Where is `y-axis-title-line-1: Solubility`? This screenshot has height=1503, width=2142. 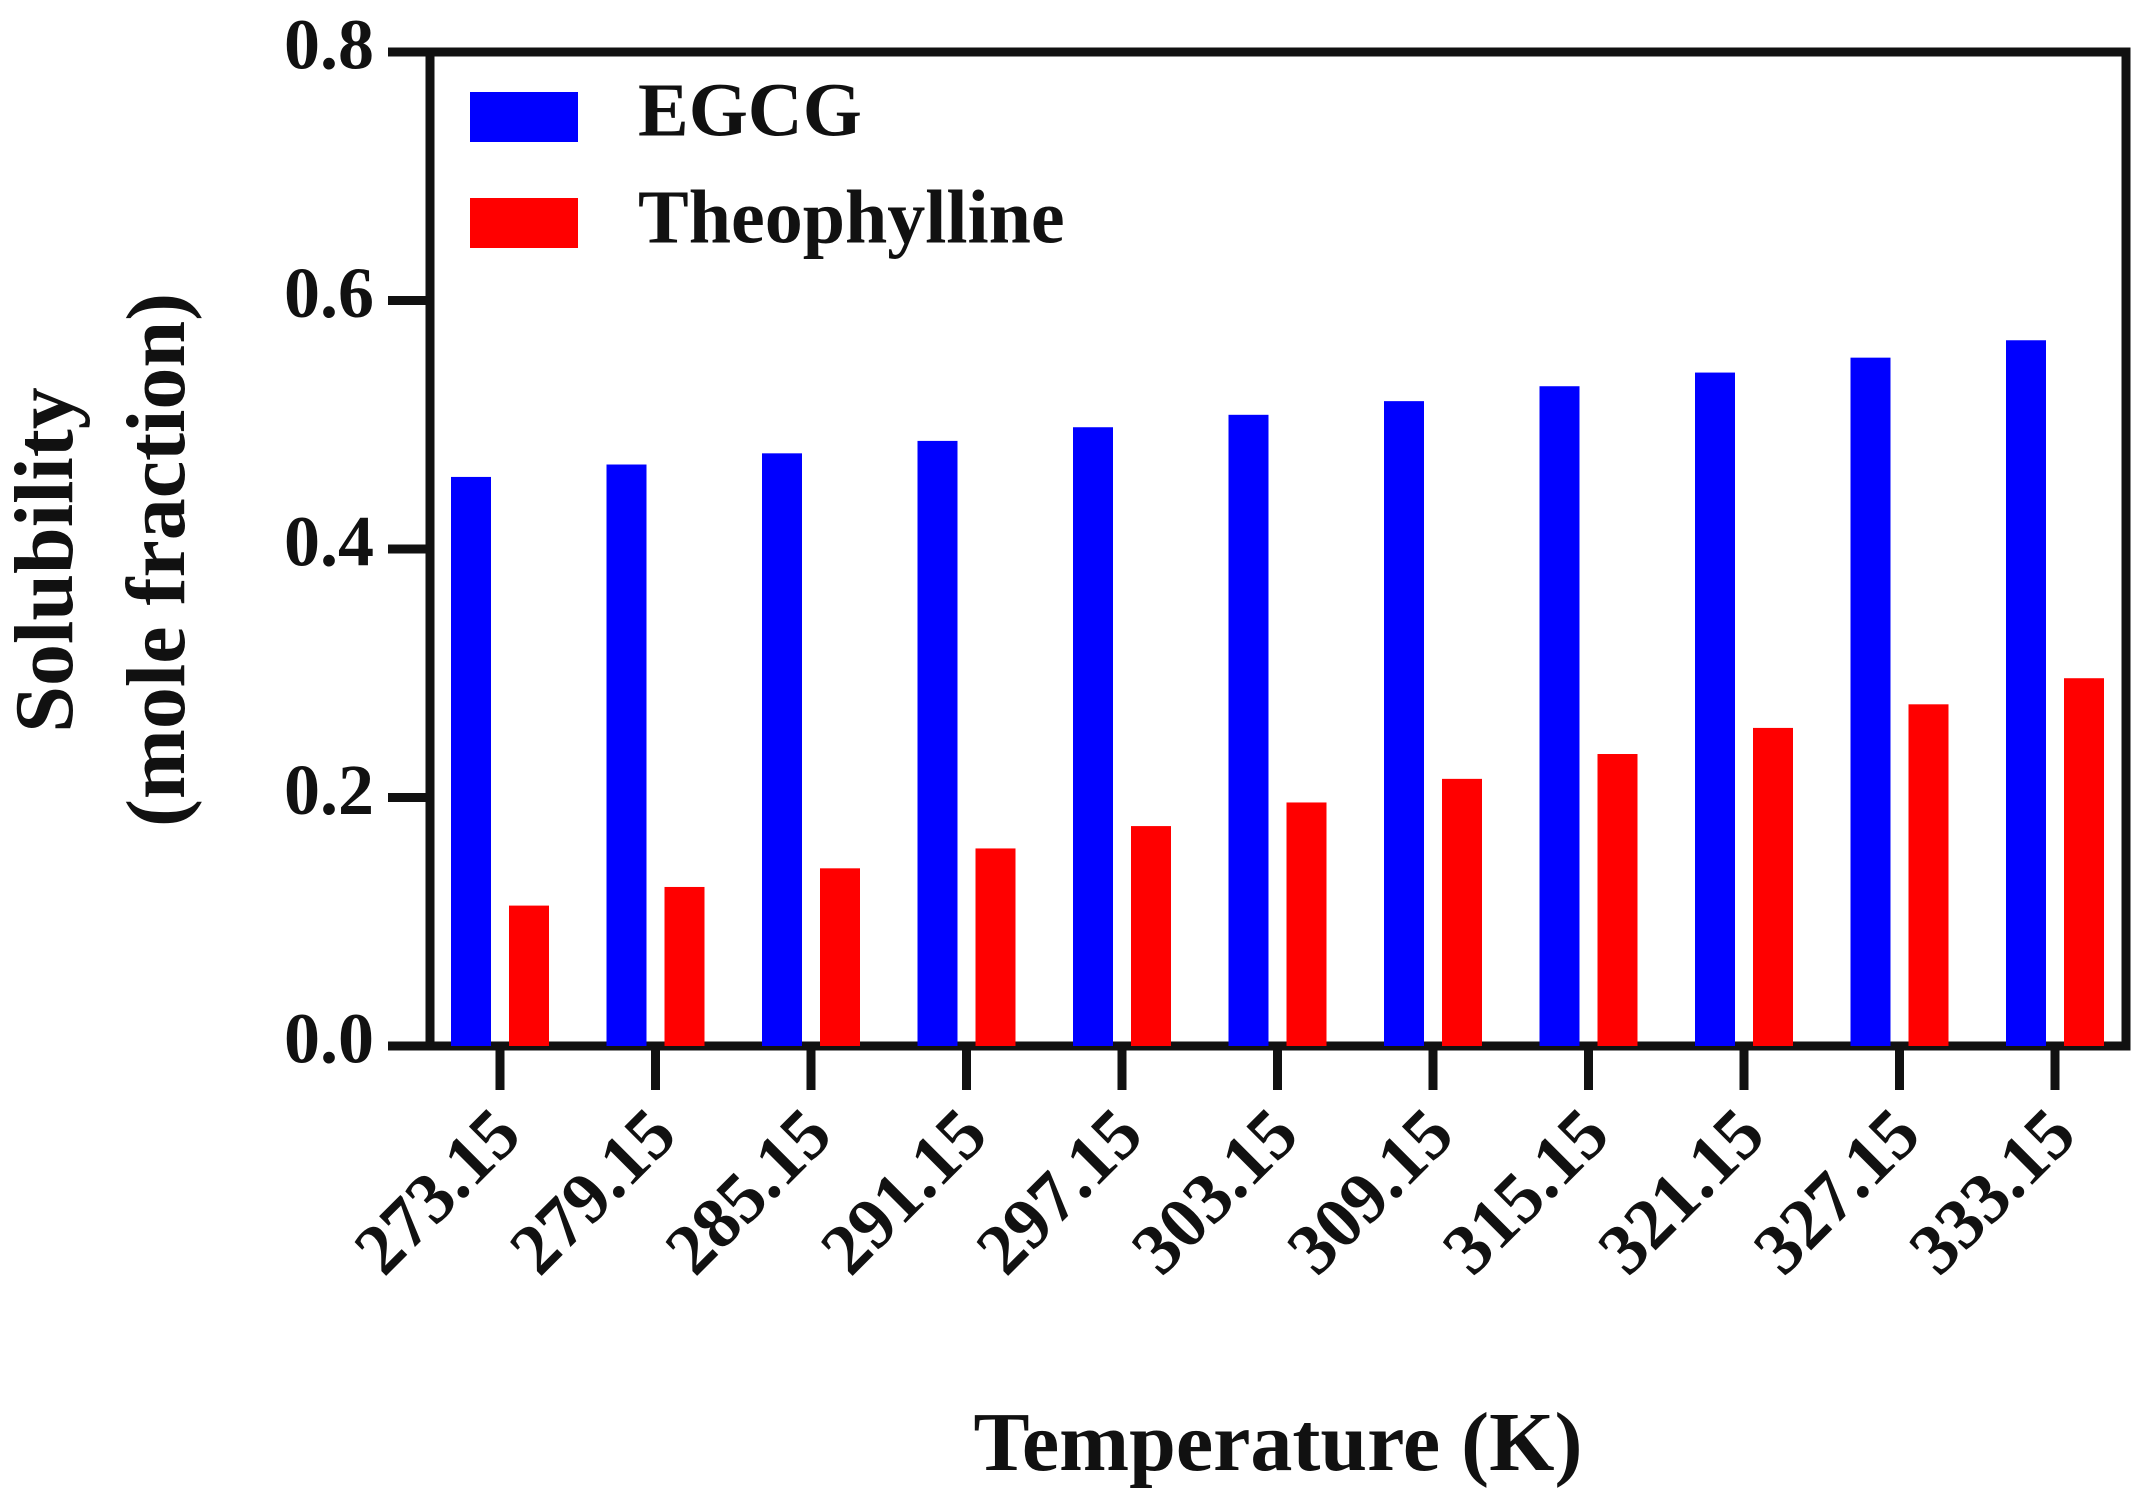
y-axis-title-line-1: Solubility is located at coordinates (45, 559).